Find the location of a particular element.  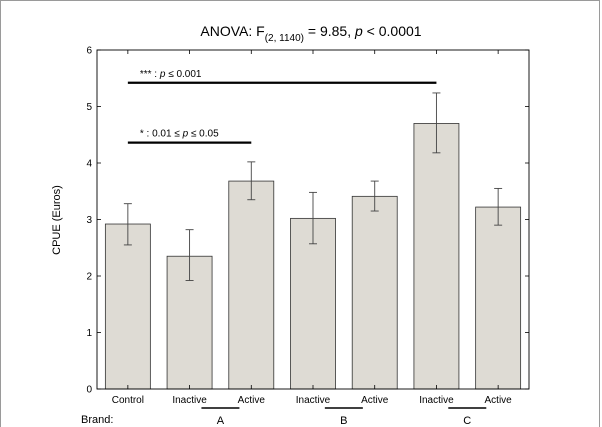

x-tick-label-3: Inactive is located at coordinates (313, 400).